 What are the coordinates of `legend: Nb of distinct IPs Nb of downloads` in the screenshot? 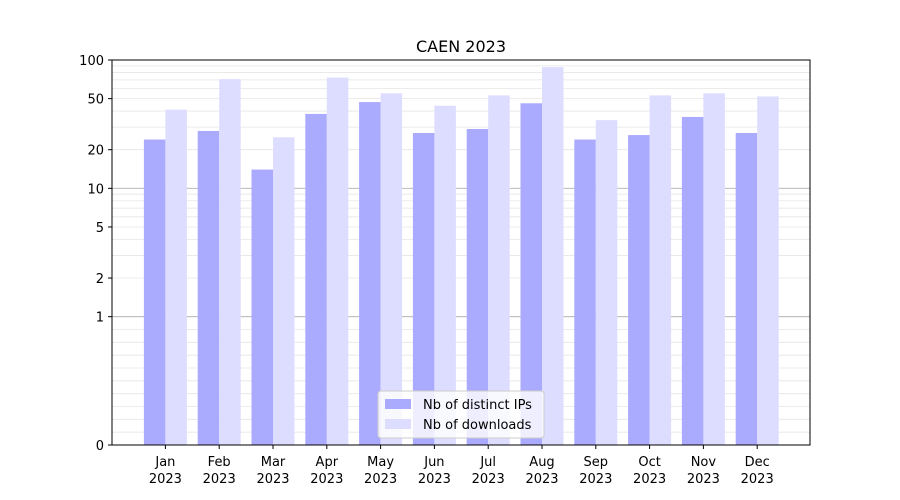 It's located at (461, 414).